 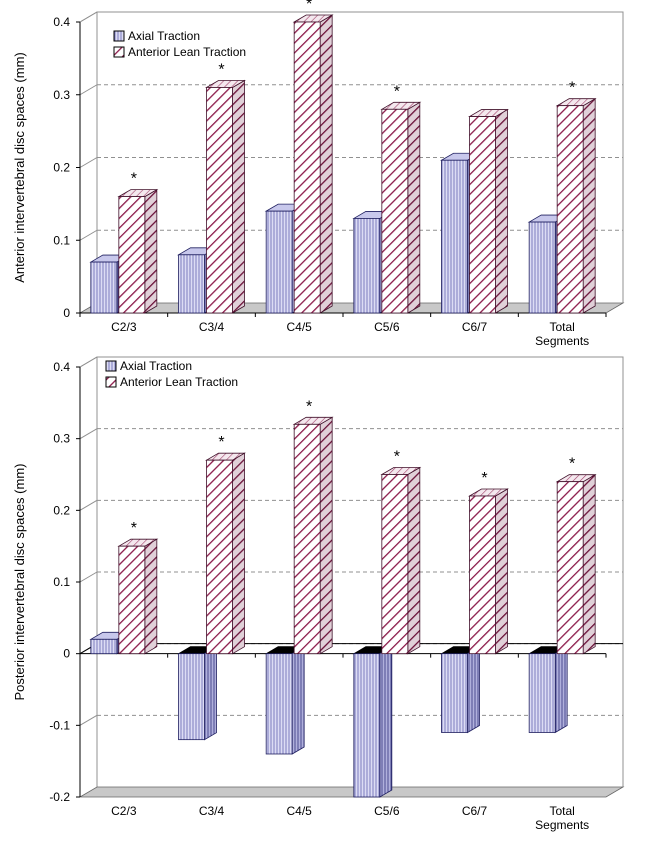 What do you see at coordinates (59, 797) in the screenshot?
I see `y-tick-label: -0.2` at bounding box center [59, 797].